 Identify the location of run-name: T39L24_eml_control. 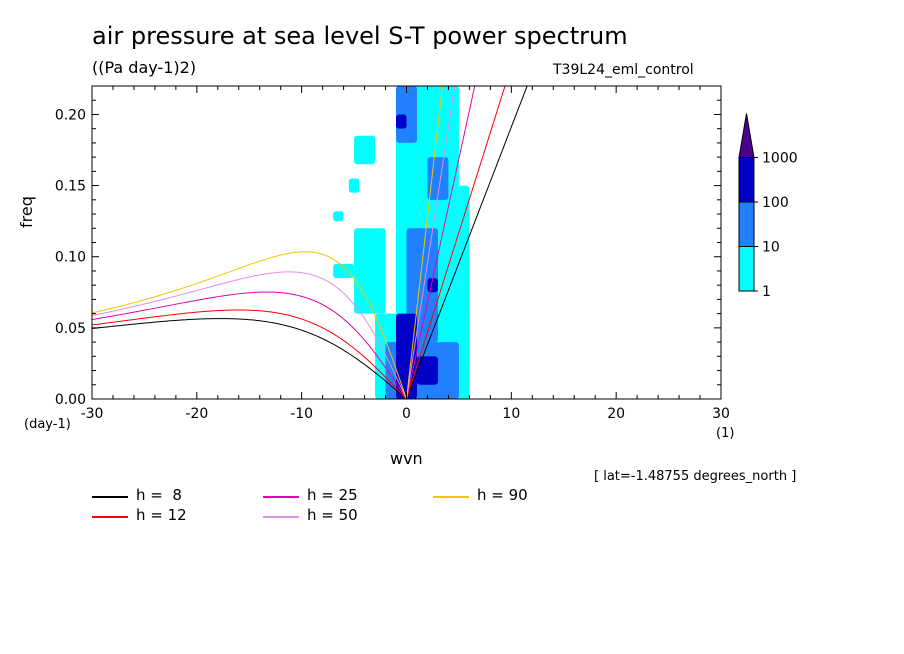
(623, 70).